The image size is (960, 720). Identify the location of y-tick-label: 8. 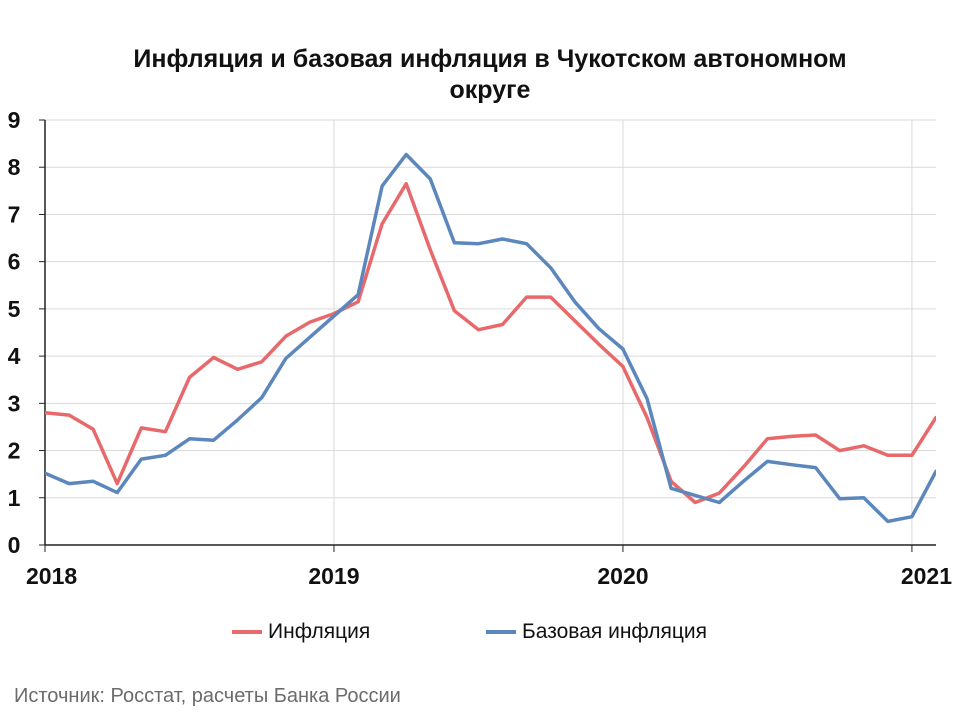
(14, 167).